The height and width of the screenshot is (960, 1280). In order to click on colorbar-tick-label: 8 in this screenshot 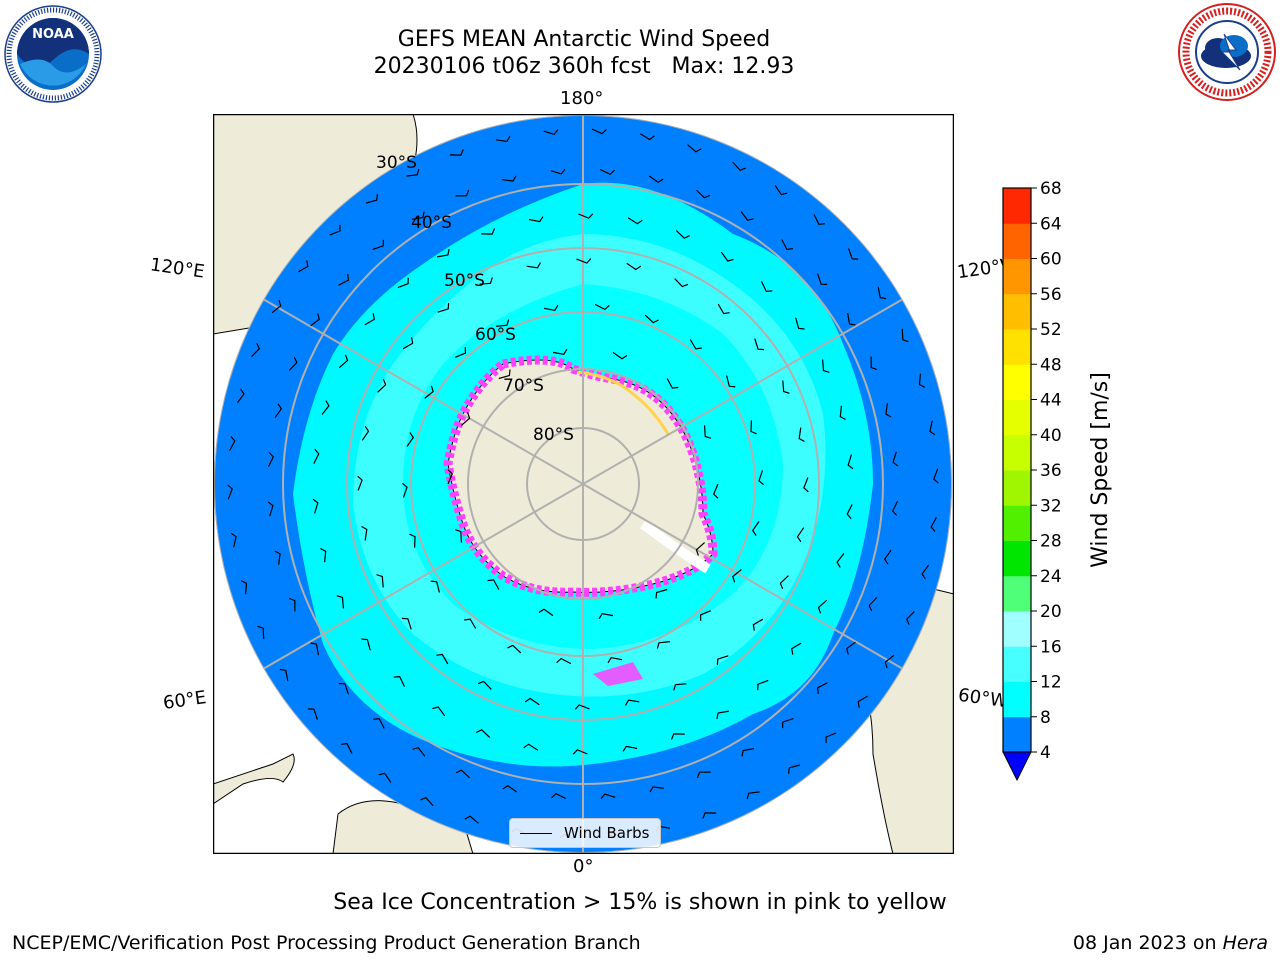, I will do `click(1045, 718)`.